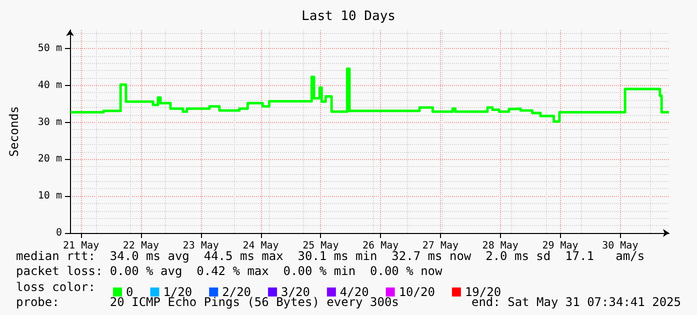  Describe the element at coordinates (354, 292) in the screenshot. I see `legend-label: 4/20` at that location.